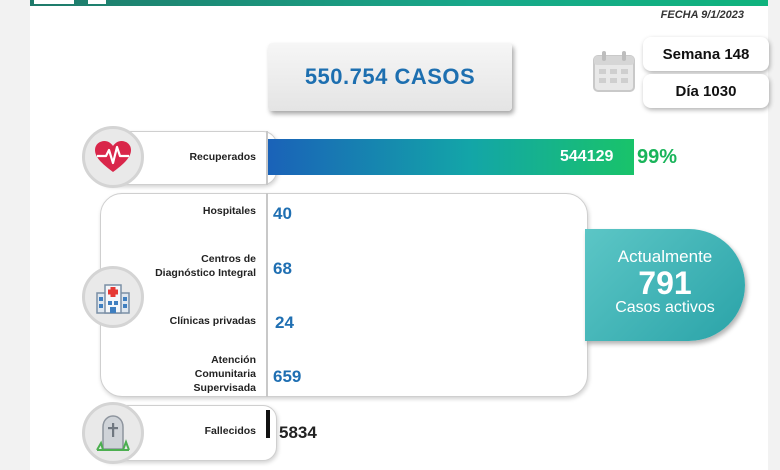 The height and width of the screenshot is (470, 780). Describe the element at coordinates (287, 376) in the screenshot. I see `acs-value: 659` at that location.